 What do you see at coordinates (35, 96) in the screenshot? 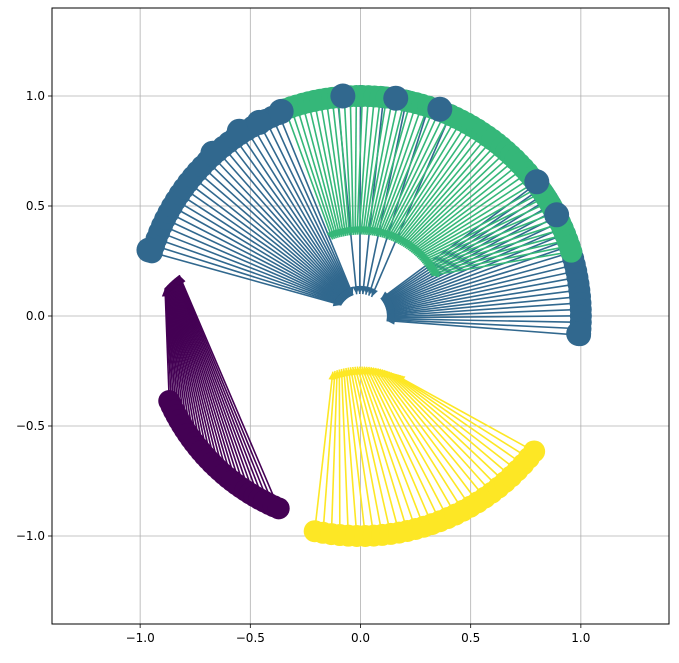
I see `y-tick-label: 1.0` at bounding box center [35, 96].